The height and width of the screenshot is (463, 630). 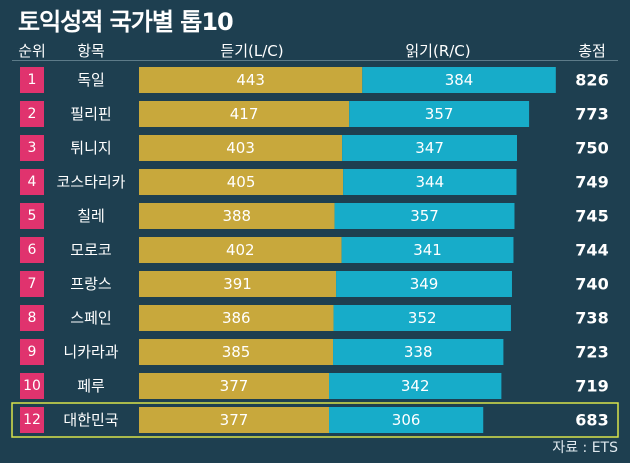 What do you see at coordinates (91, 284) in the screenshot?
I see `category-label: 프랑스` at bounding box center [91, 284].